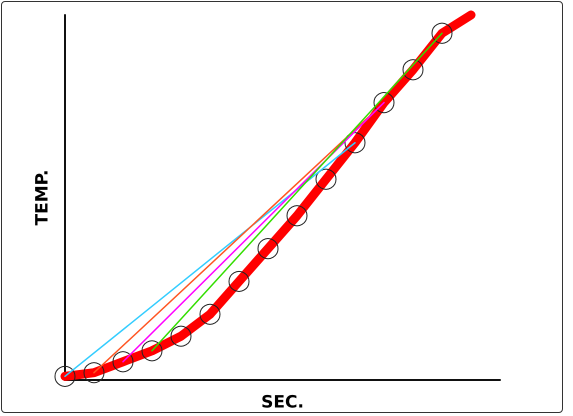 This screenshot has width=573, height=416. Describe the element at coordinates (282, 402) in the screenshot. I see `x-axis-title: SEC.` at that location.